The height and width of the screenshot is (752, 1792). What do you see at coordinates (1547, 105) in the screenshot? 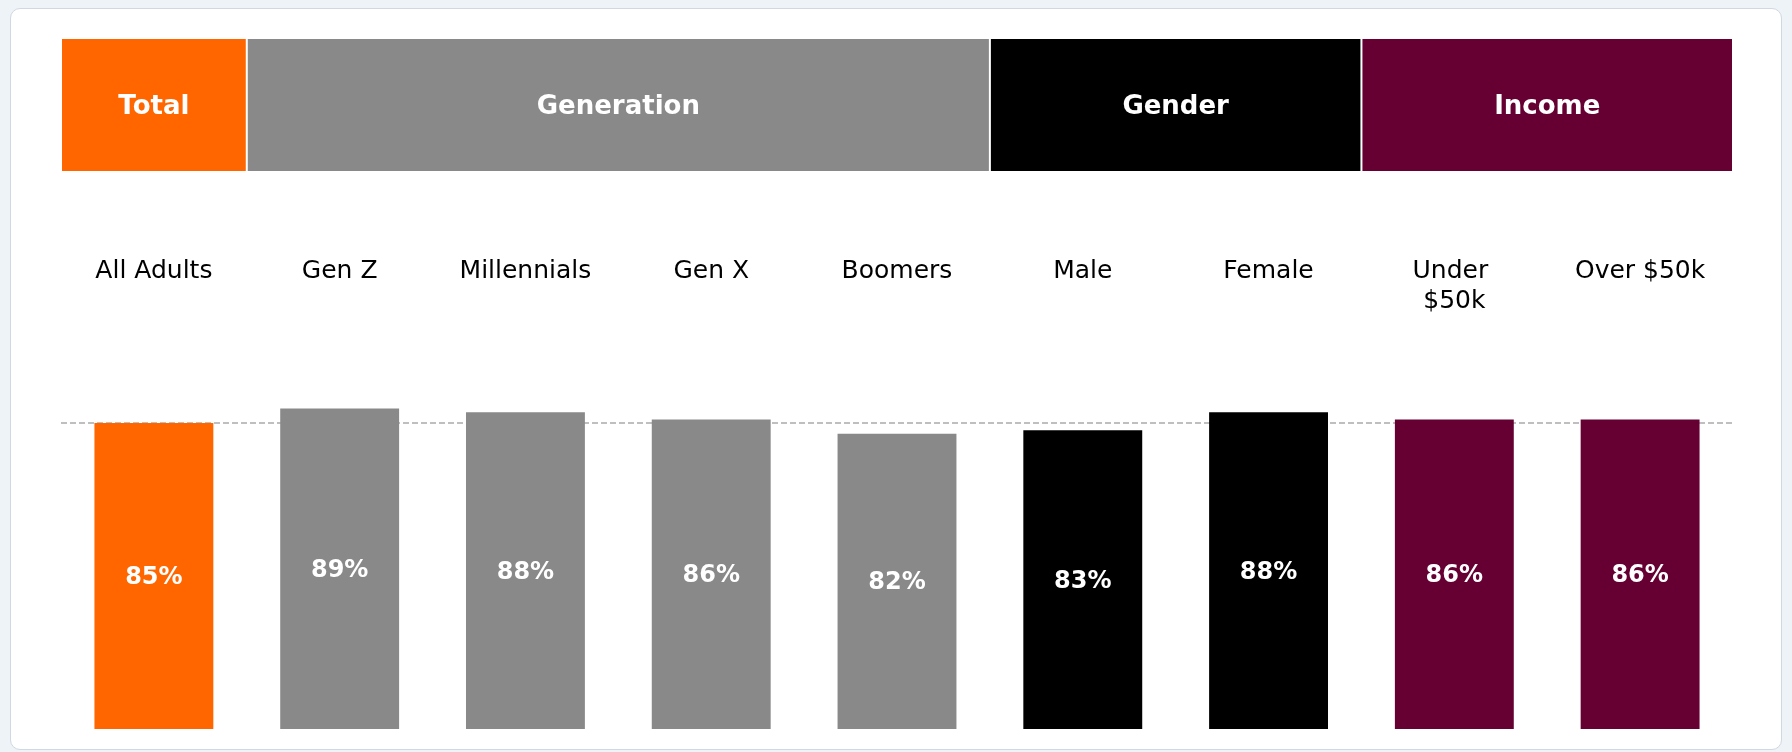
I see `text: Income` at bounding box center [1547, 105].